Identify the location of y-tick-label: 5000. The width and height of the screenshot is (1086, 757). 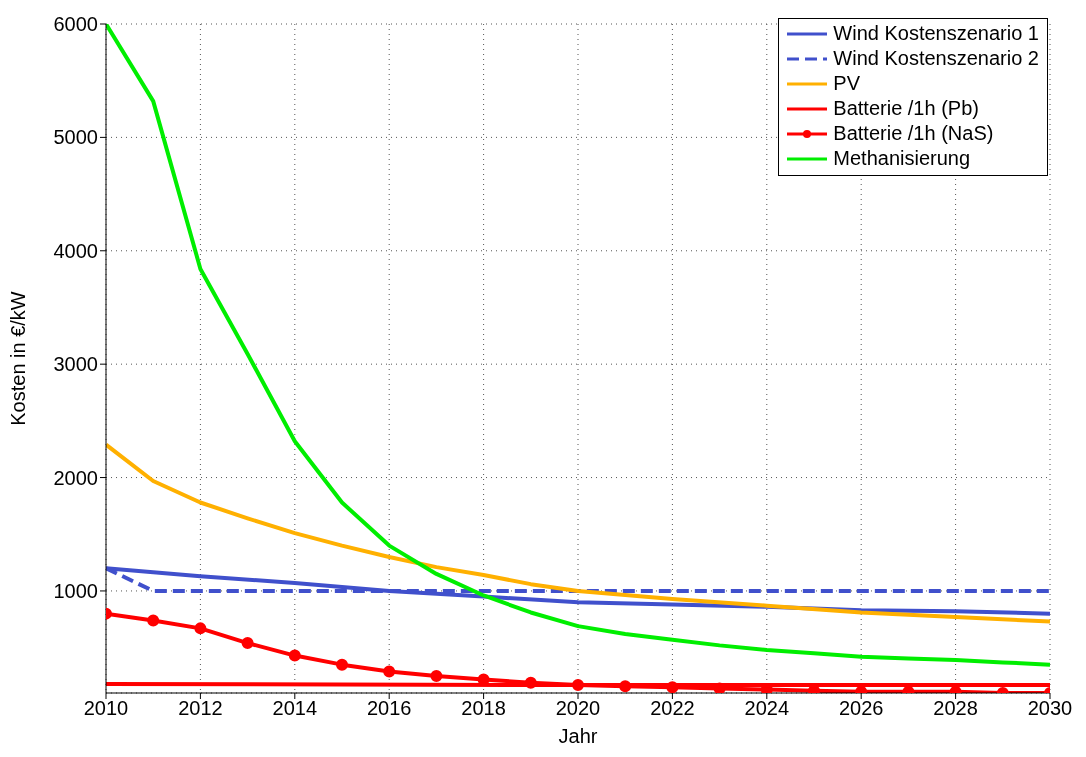
(75, 137).